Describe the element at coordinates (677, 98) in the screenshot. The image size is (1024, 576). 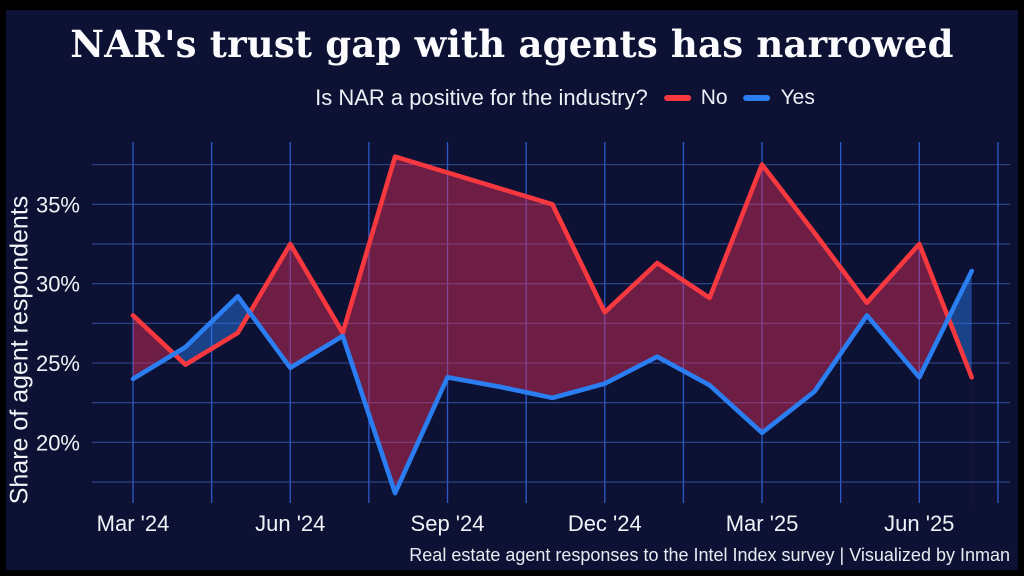
I see `no-series-dash-icon` at that location.